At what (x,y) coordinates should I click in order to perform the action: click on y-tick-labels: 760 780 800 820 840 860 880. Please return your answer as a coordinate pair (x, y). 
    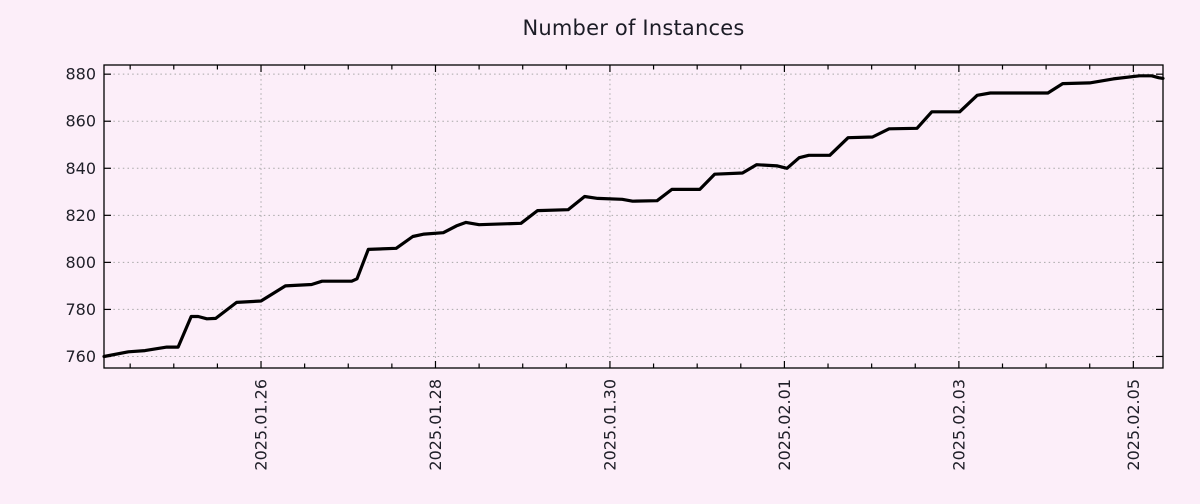
    Looking at the image, I should click on (80, 215).